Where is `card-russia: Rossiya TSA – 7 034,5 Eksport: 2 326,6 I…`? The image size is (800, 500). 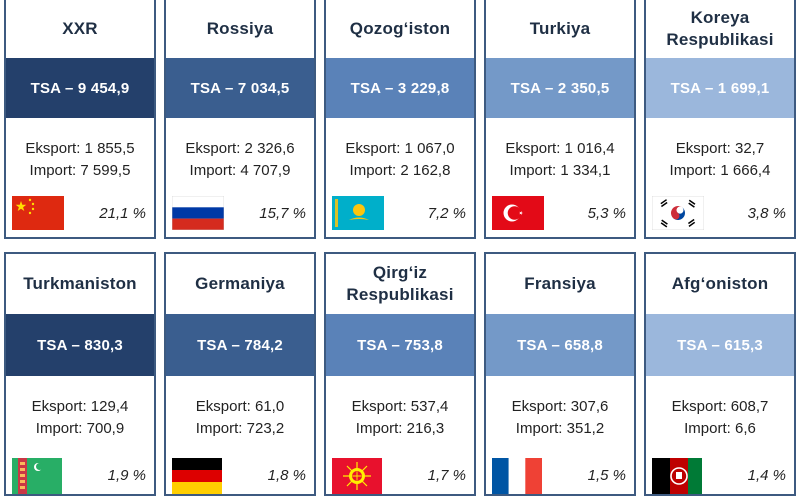
card-russia: Rossiya TSA – 7 034,5 Eksport: 2 326,6 I… is located at coordinates (240, 119).